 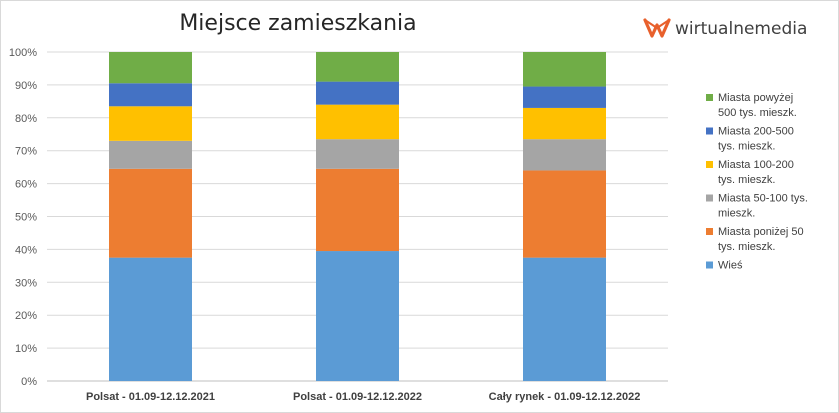 I want to click on x-category-label: Polsat - 01.09-12.12.2022, so click(x=357, y=397).